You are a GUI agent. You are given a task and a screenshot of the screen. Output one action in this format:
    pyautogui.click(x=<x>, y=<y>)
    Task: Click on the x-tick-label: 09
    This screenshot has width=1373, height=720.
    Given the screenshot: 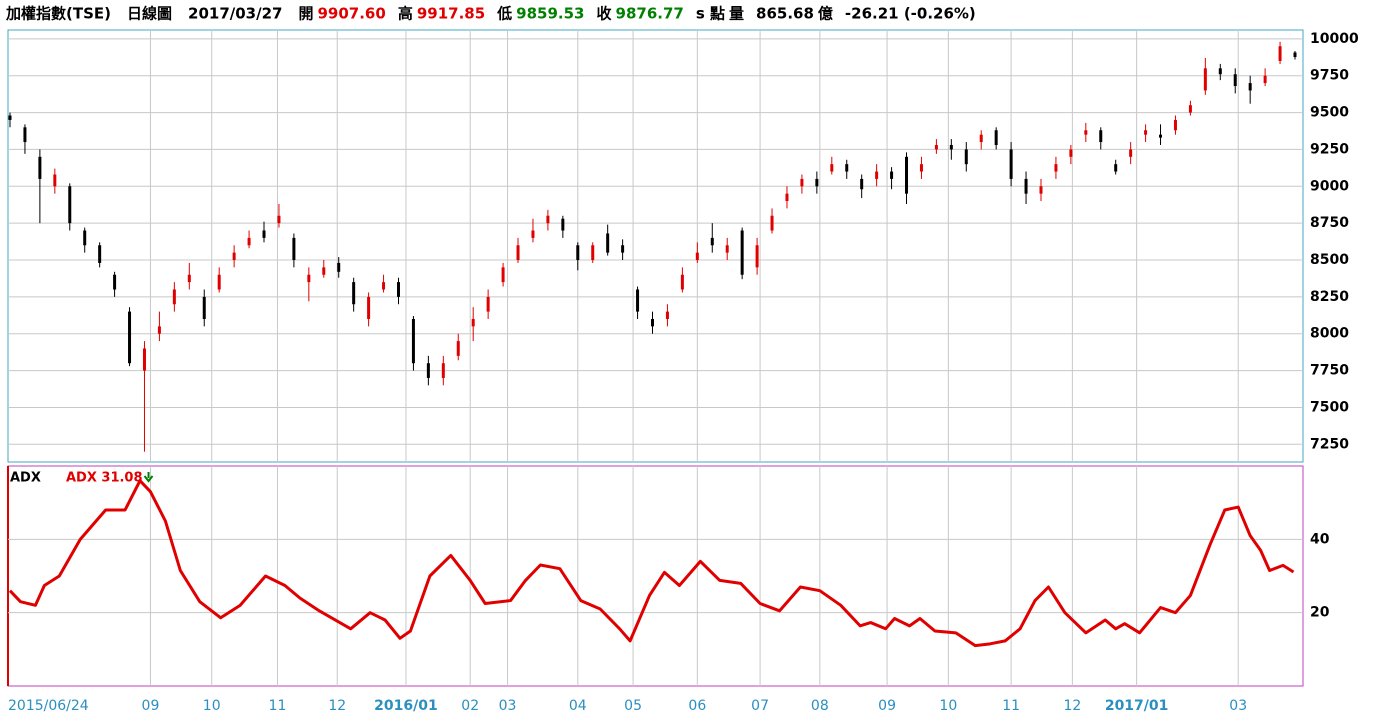 What is the action you would take?
    pyautogui.click(x=151, y=706)
    